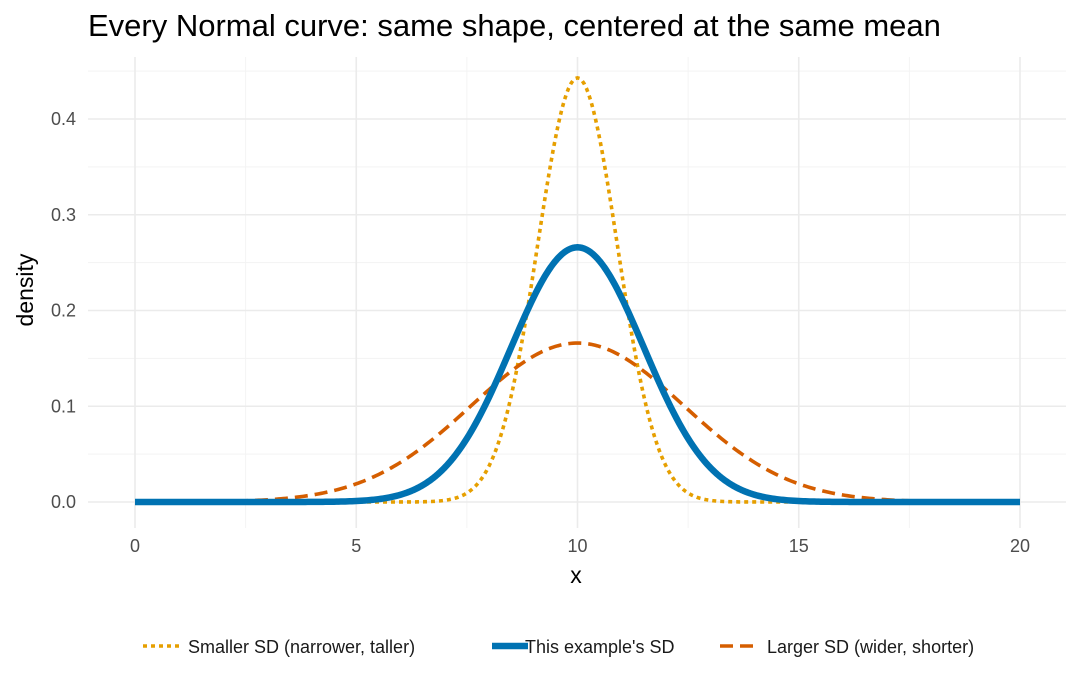 Image resolution: width=1080 pixels, height=690 pixels. What do you see at coordinates (576, 575) in the screenshot?
I see `x-axis-title: x` at bounding box center [576, 575].